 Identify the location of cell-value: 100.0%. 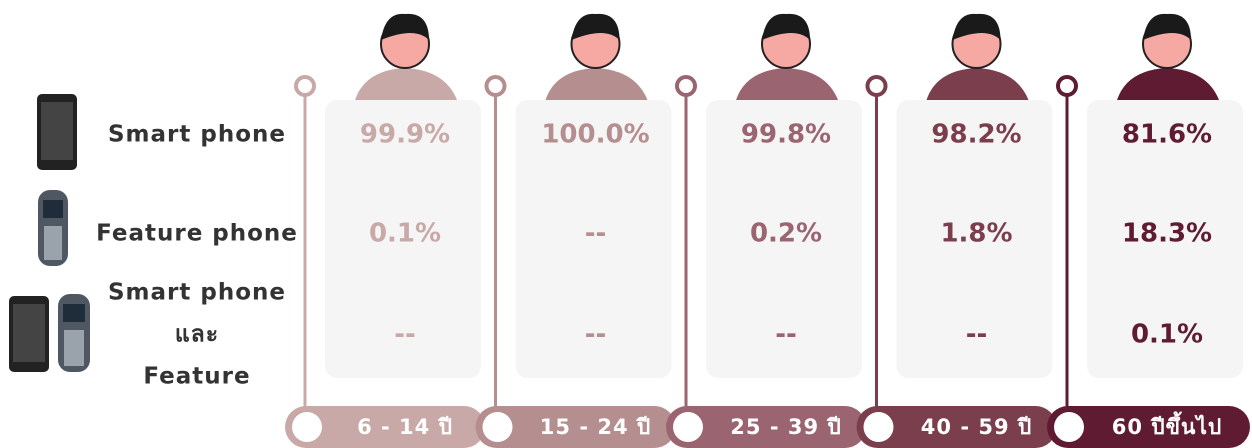
(595, 135).